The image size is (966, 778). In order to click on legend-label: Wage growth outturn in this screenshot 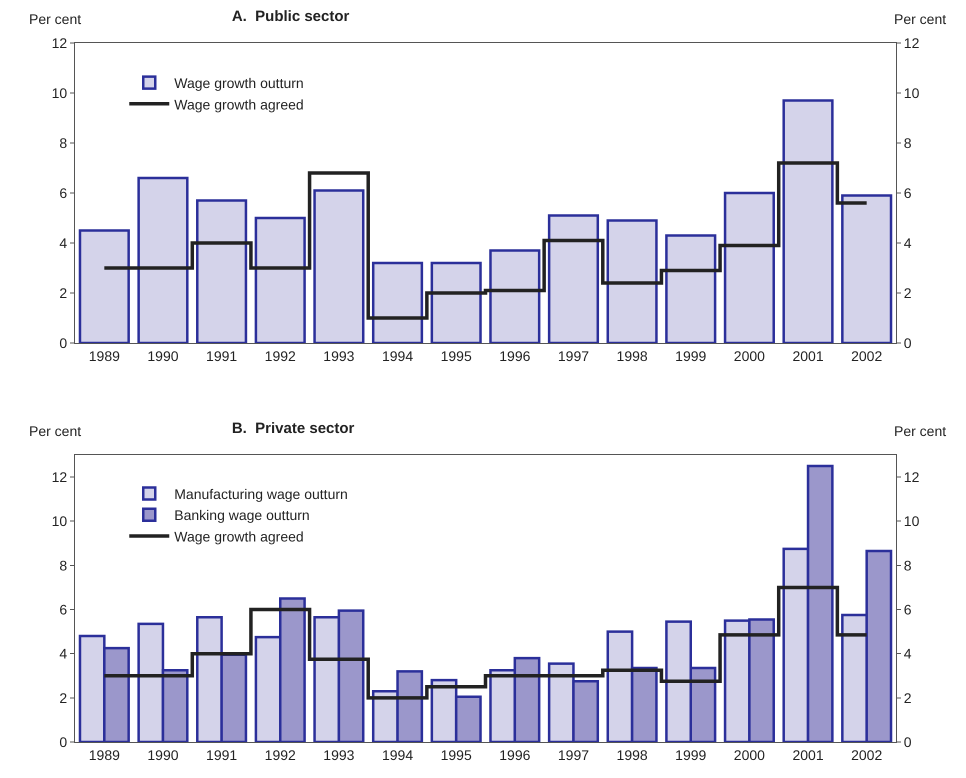, I will do `click(239, 83)`.